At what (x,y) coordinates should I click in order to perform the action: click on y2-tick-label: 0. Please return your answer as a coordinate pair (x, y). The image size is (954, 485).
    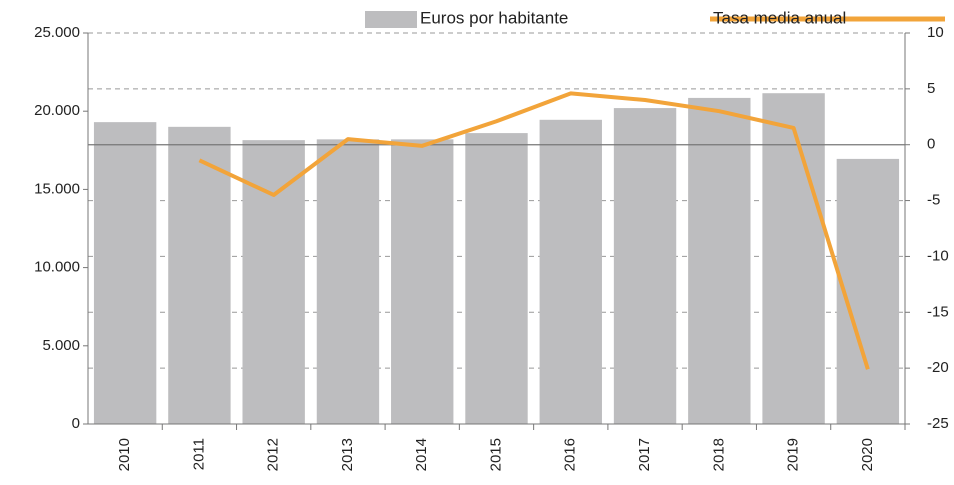
    Looking at the image, I should click on (931, 144).